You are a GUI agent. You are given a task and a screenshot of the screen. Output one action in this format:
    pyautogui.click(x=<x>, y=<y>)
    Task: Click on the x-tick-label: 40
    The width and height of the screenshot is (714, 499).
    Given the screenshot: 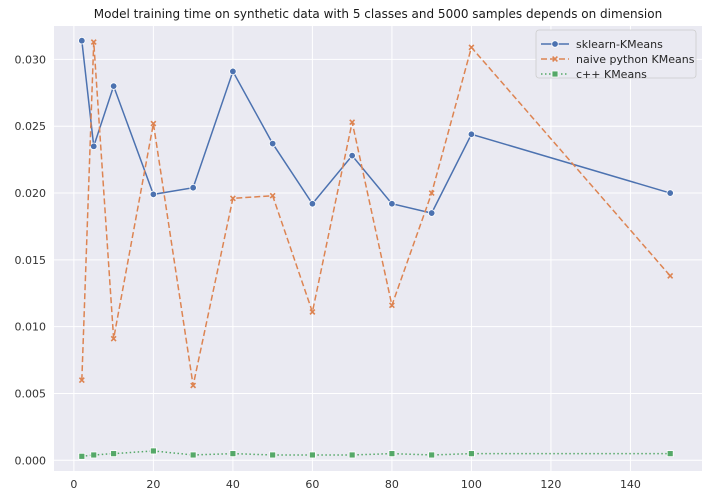 What is the action you would take?
    pyautogui.click(x=233, y=484)
    